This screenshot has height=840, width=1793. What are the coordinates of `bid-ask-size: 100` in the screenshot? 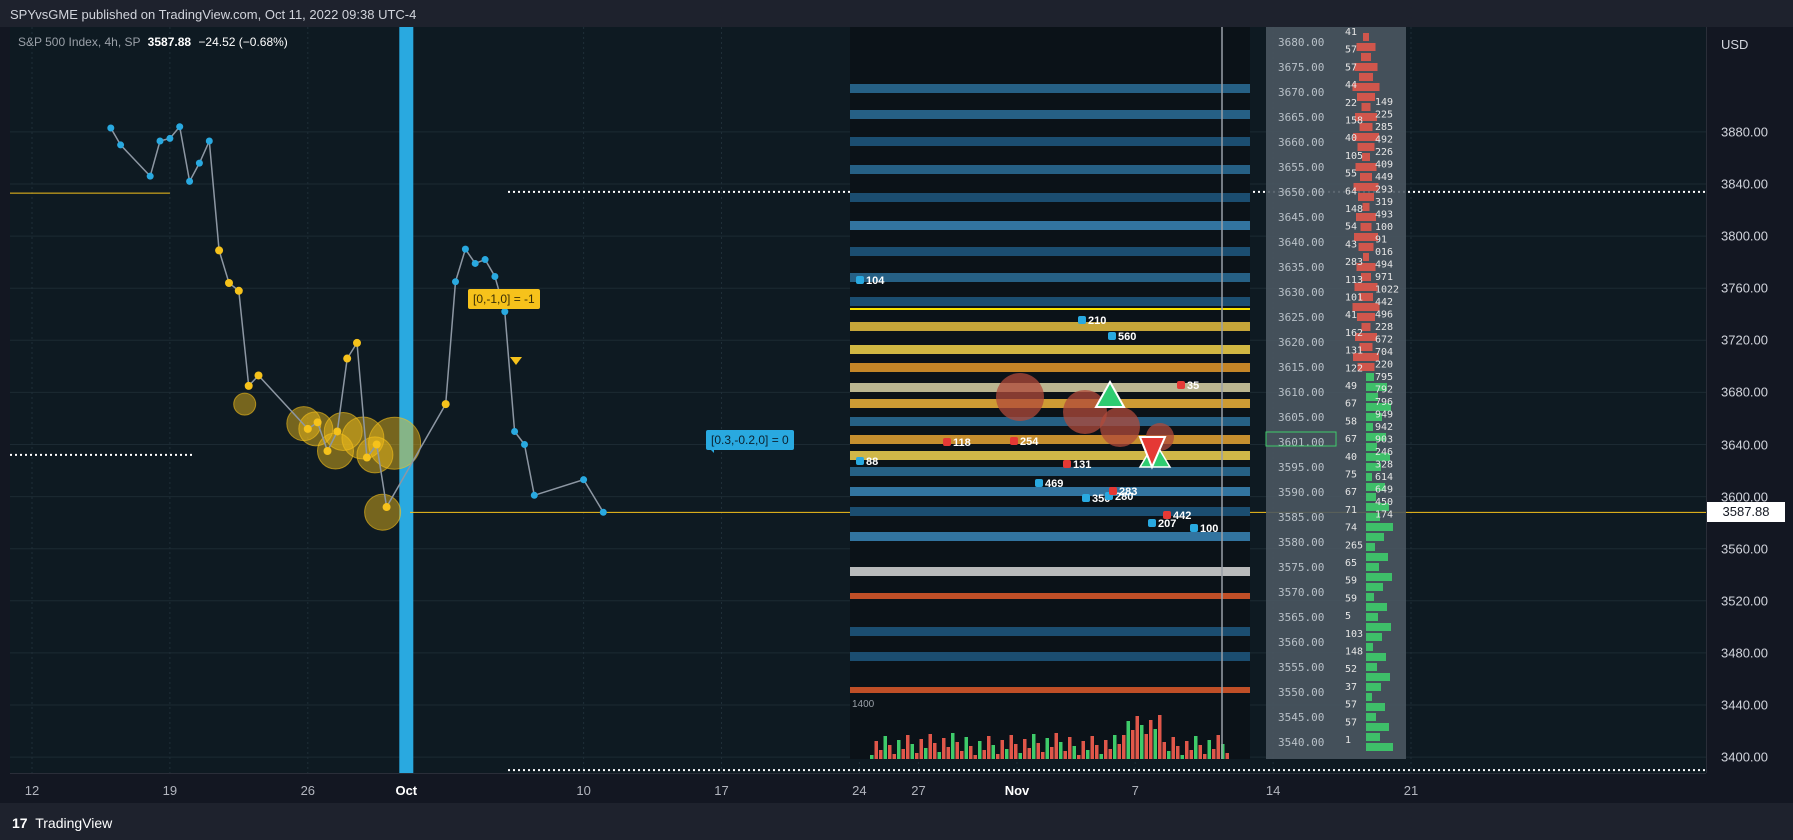 It's located at (1384, 227).